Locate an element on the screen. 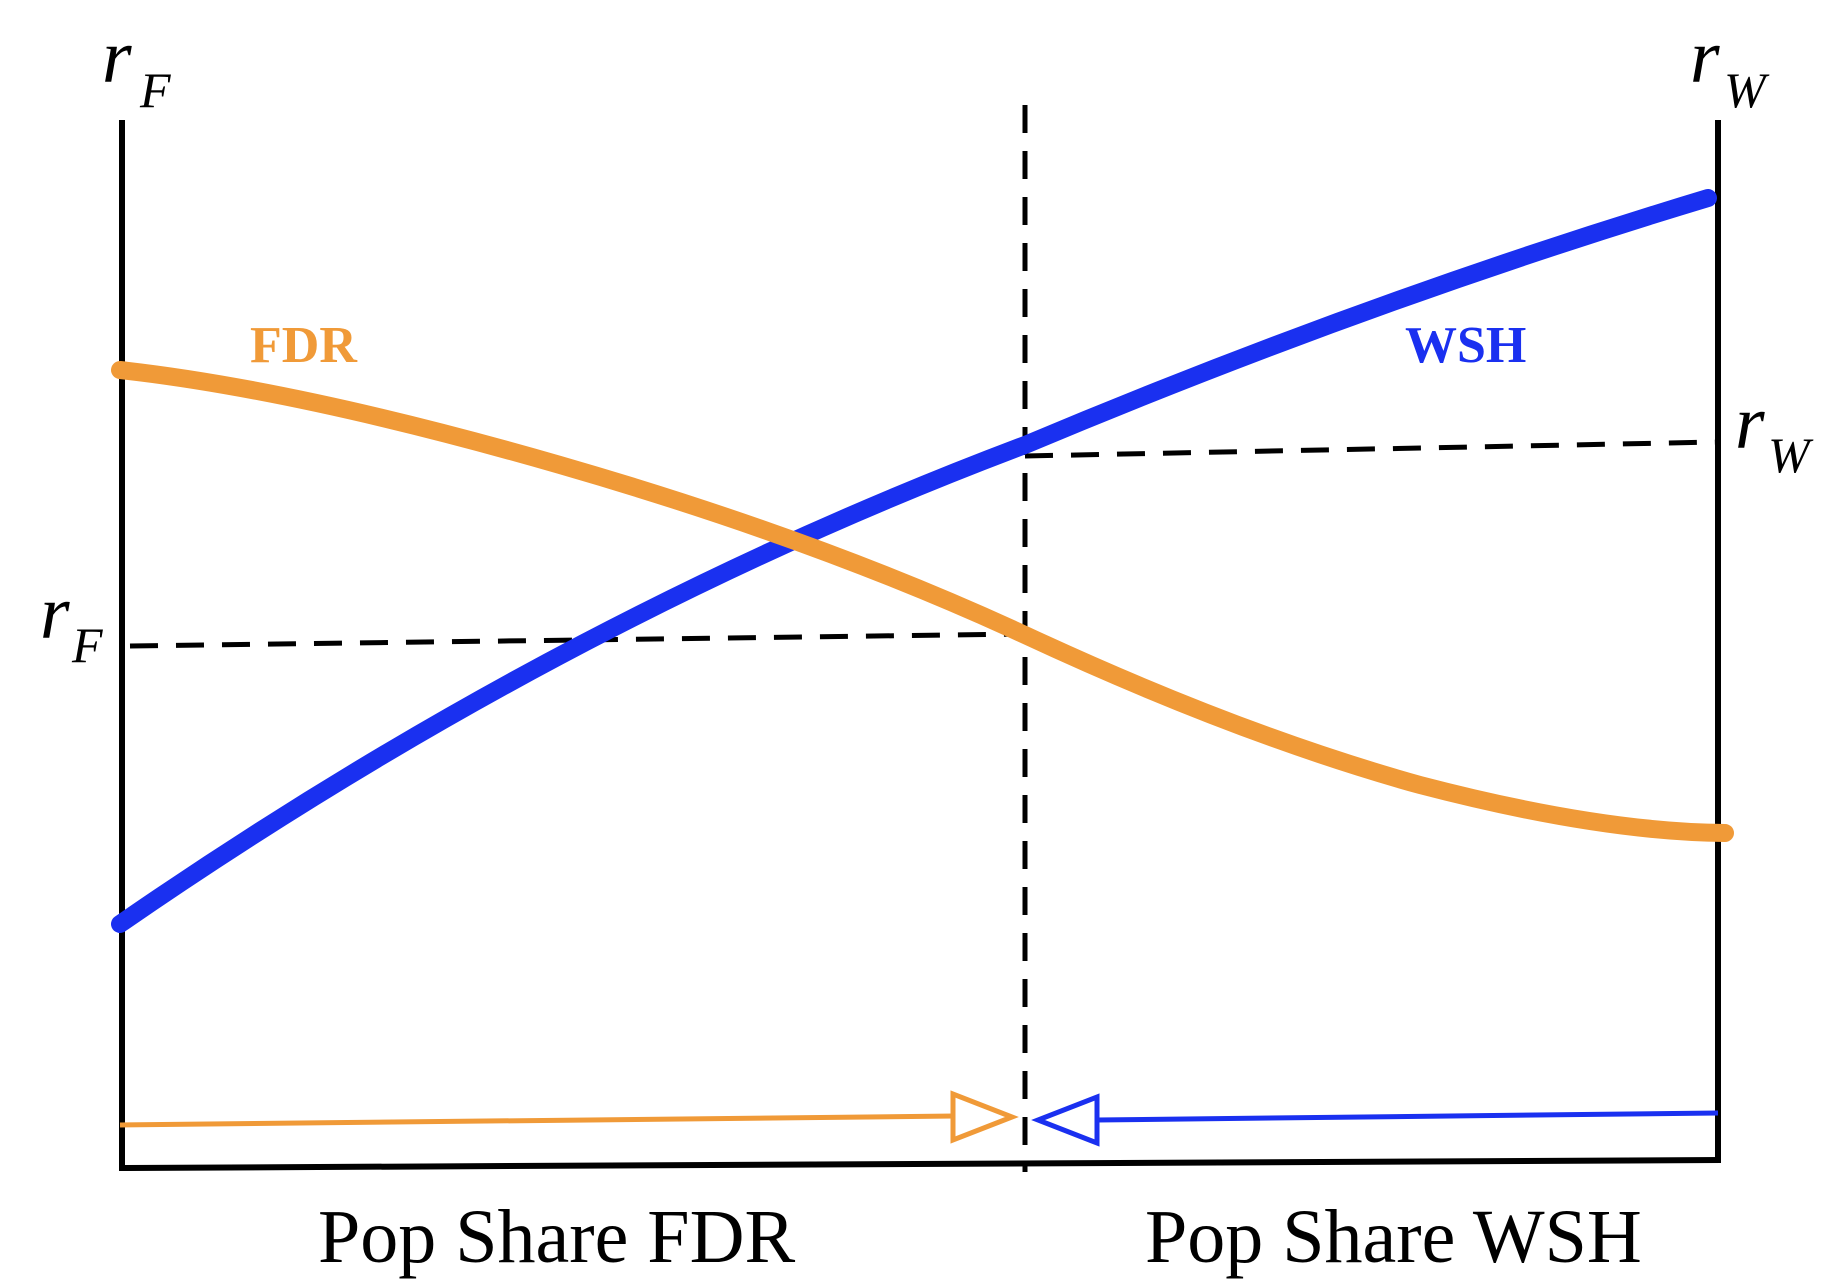 The height and width of the screenshot is (1280, 1844). bottom-axis is located at coordinates (920, 1164).